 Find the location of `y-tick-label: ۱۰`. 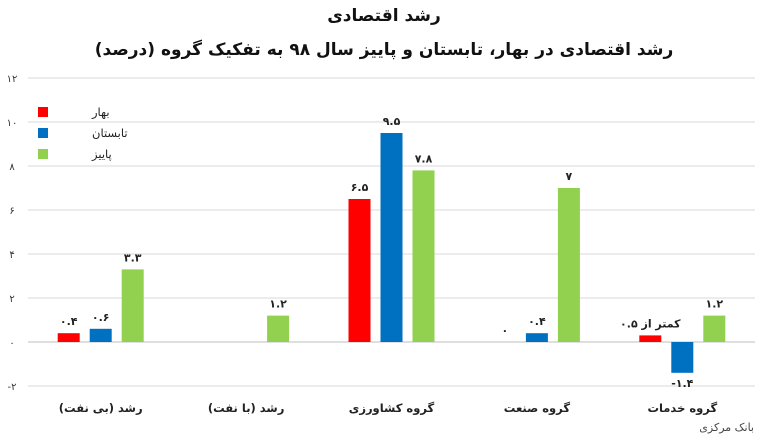

y-tick-label: ۱۰ is located at coordinates (12, 123).